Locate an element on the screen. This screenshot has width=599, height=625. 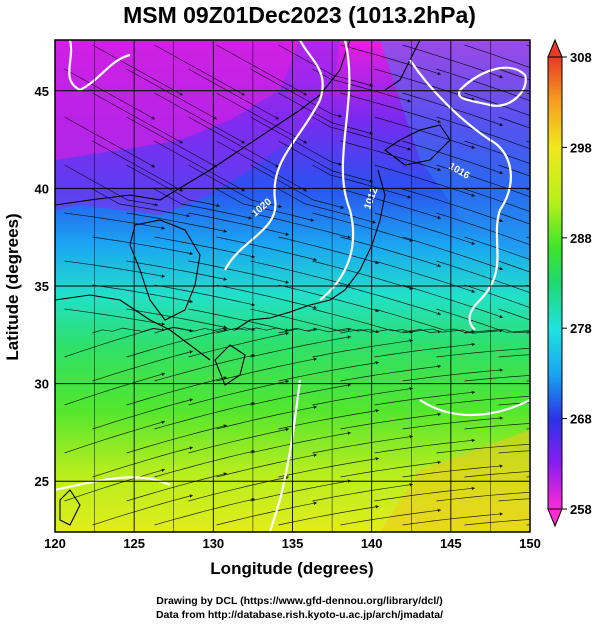
y-tick-labels: 25 30 35 40 45 is located at coordinates (42, 286).